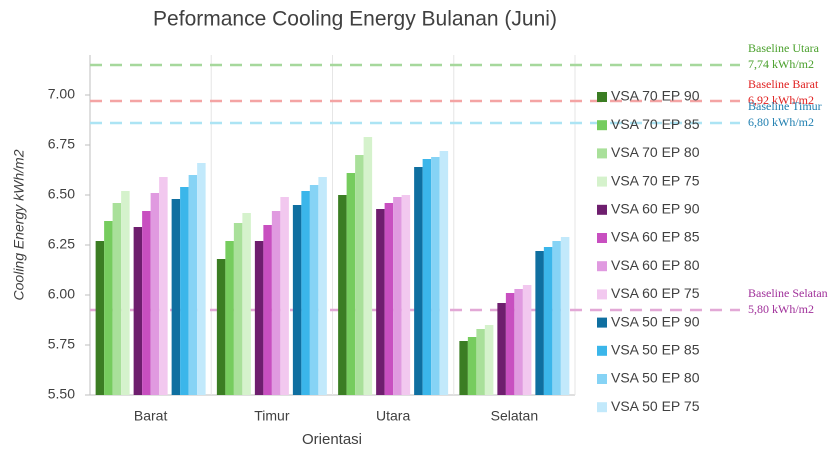 The height and width of the screenshot is (450, 839). I want to click on y-tick-label: 7.00, so click(61, 94).